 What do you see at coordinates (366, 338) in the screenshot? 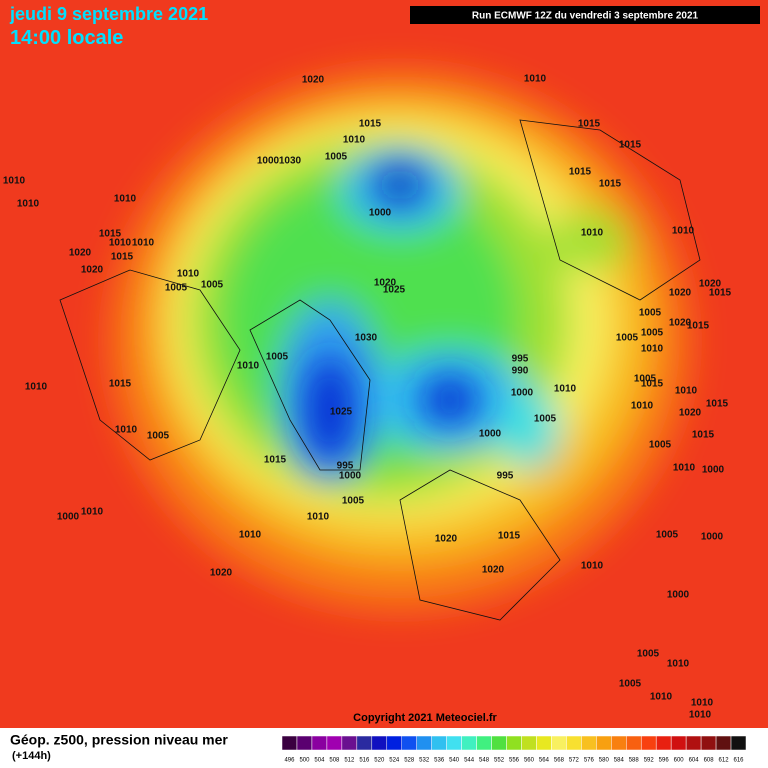
I see `isobar-label: 1030` at bounding box center [366, 338].